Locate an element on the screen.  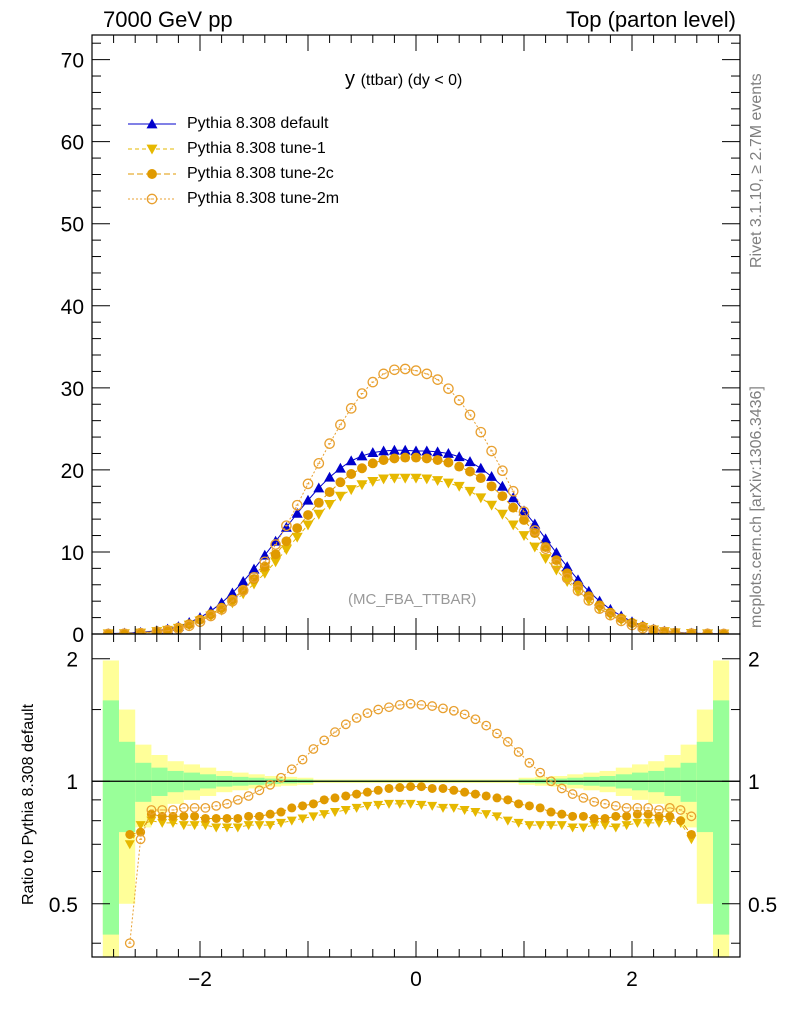
band-inner is located at coordinates (721, 817).